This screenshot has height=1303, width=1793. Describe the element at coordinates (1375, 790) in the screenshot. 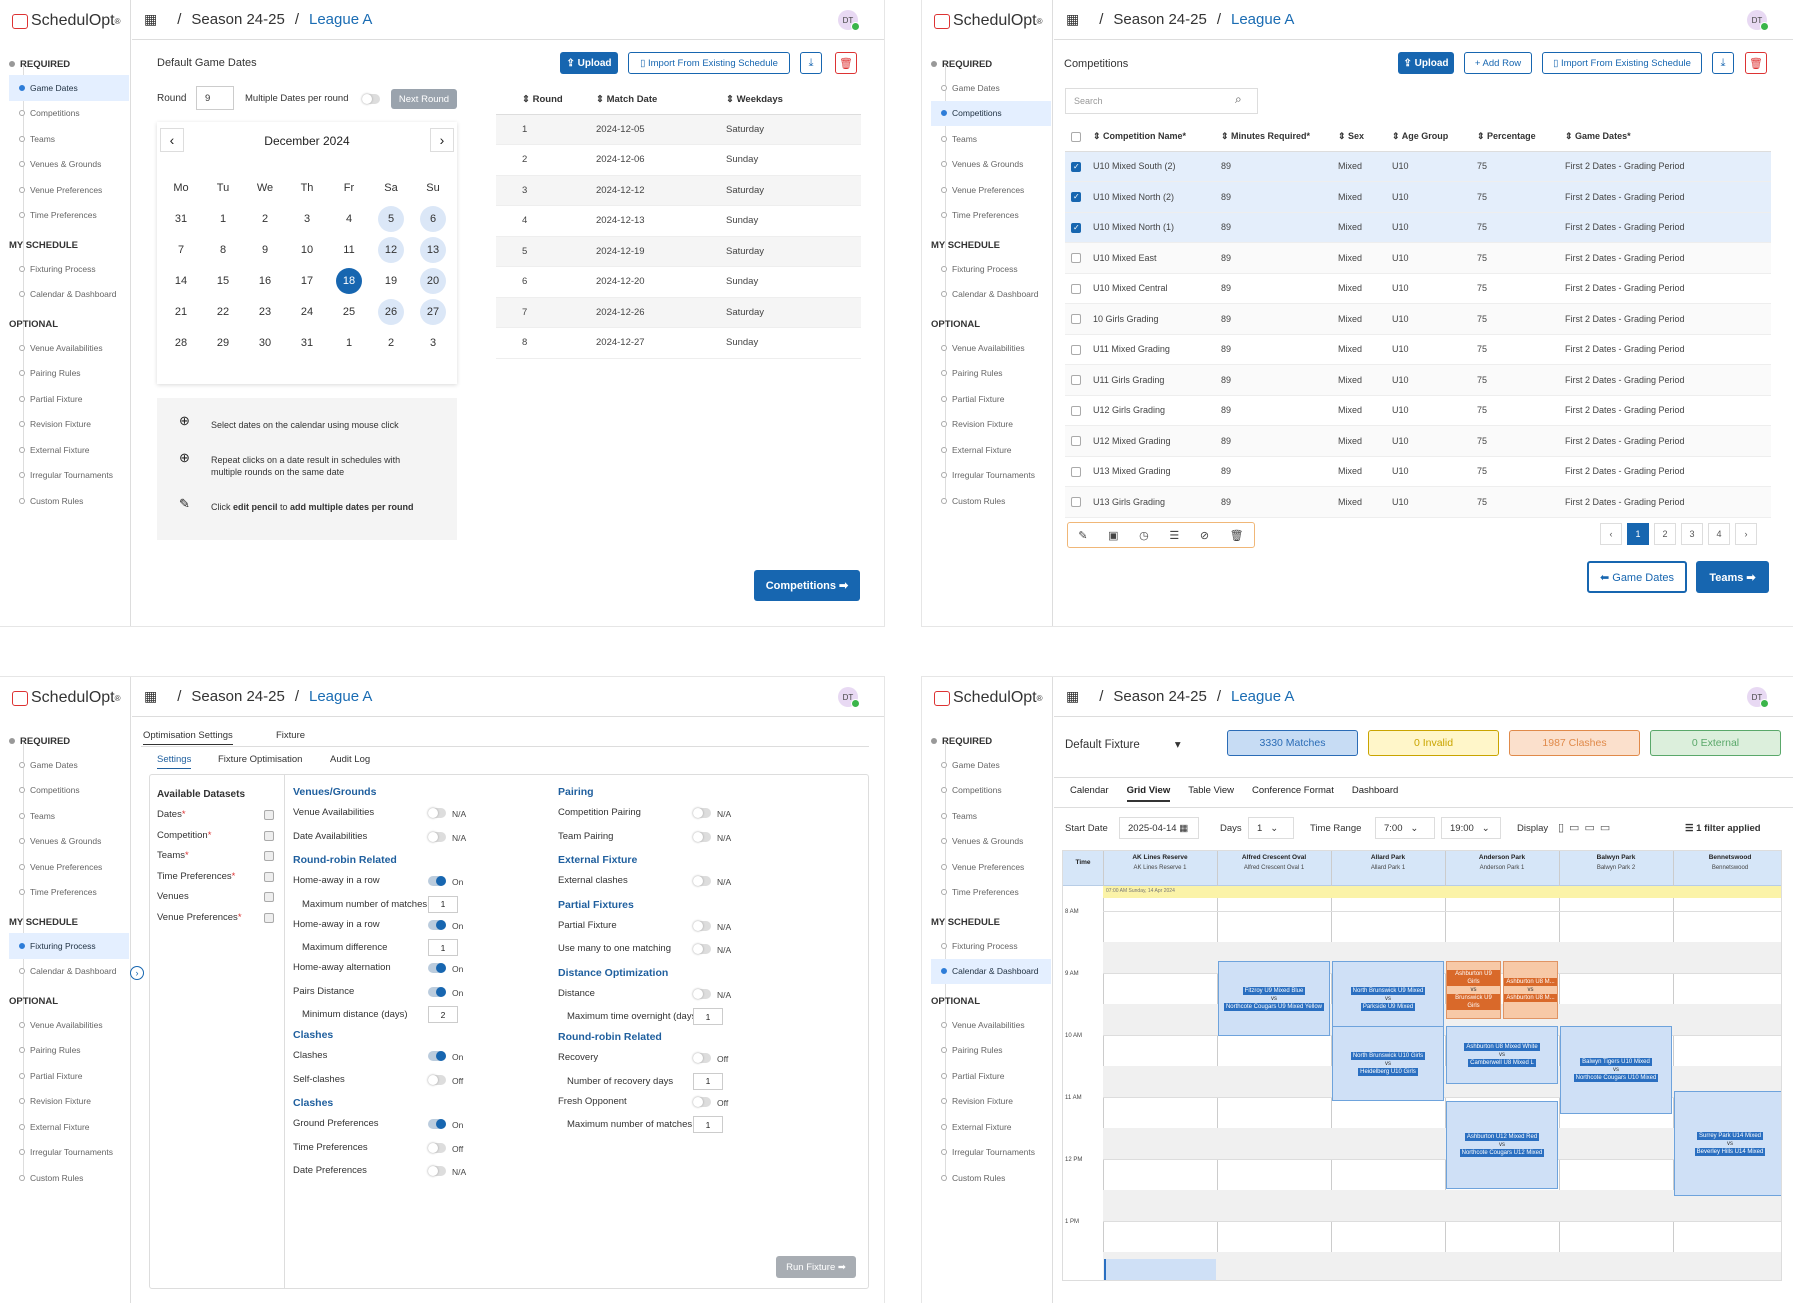

I see `tab-dashboard: Dashboard` at that location.